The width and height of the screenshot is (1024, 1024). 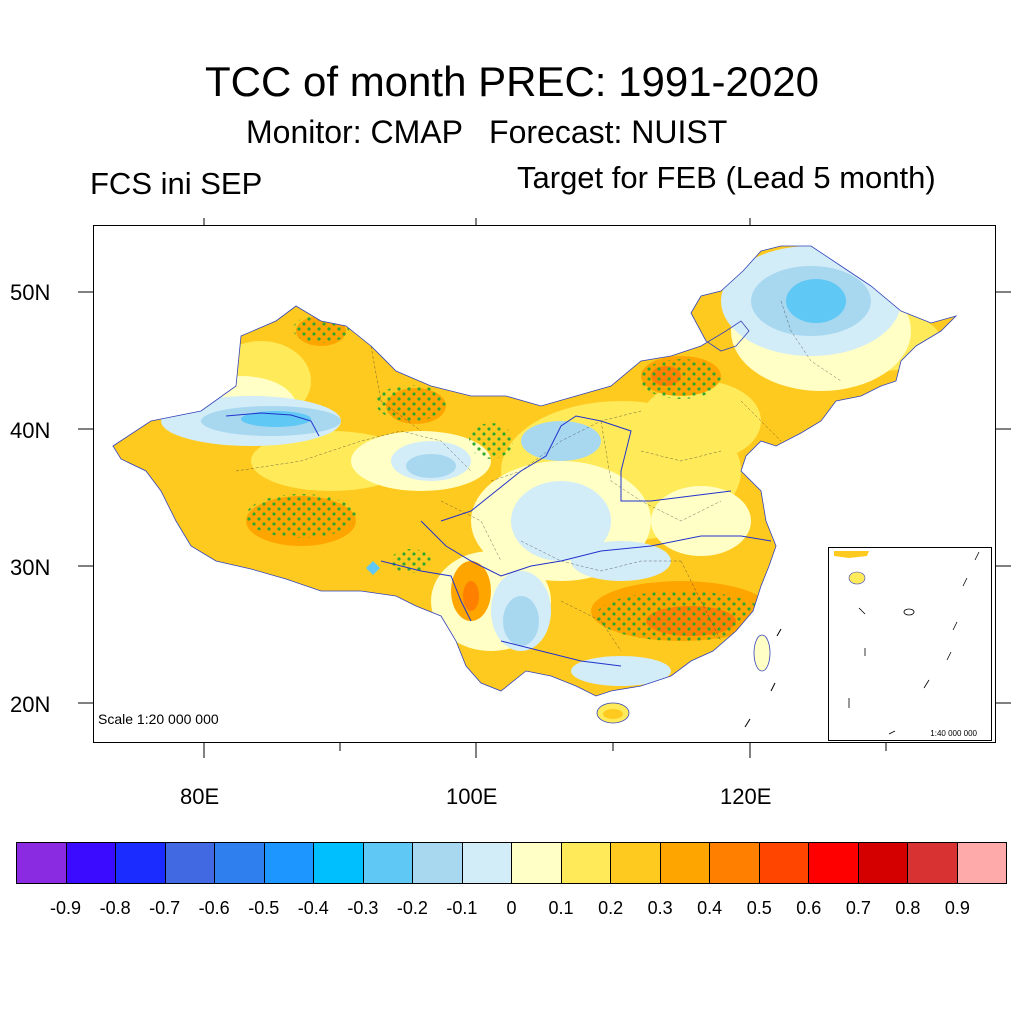 What do you see at coordinates (660, 908) in the screenshot?
I see `colorbar-tick-label: 0.3` at bounding box center [660, 908].